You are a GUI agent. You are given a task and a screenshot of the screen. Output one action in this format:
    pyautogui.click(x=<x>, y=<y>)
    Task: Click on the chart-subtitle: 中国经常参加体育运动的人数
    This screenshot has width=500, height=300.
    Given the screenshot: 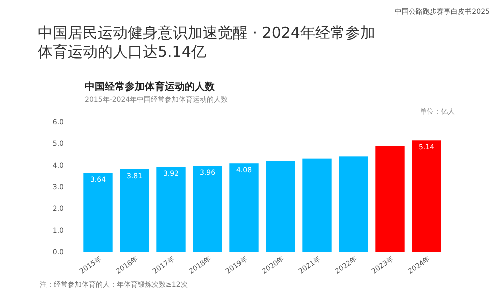 What is the action you would take?
    pyautogui.click(x=150, y=87)
    